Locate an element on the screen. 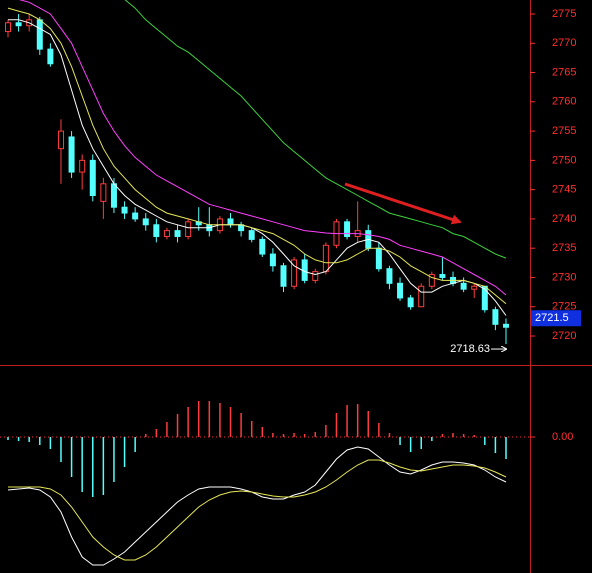  y-tick-label: 2775 is located at coordinates (564, 14).